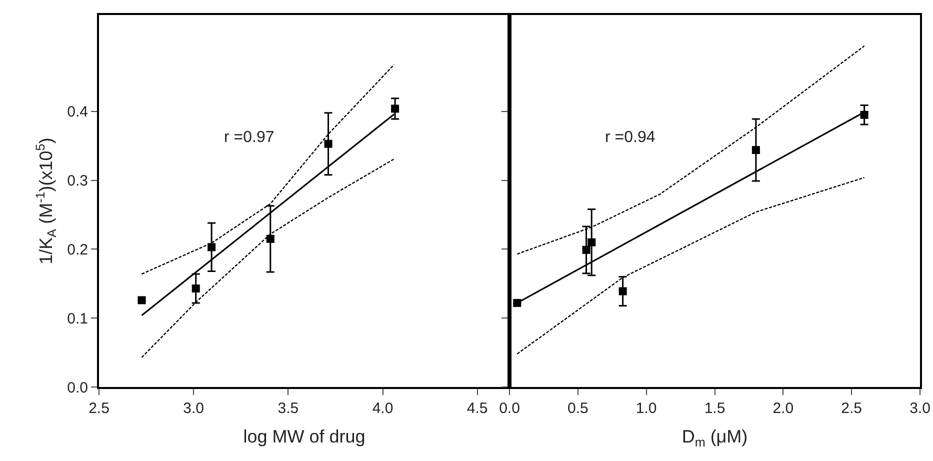 The image size is (933, 461). Describe the element at coordinates (715, 408) in the screenshot. I see `x-tick-label: 1.5` at that location.